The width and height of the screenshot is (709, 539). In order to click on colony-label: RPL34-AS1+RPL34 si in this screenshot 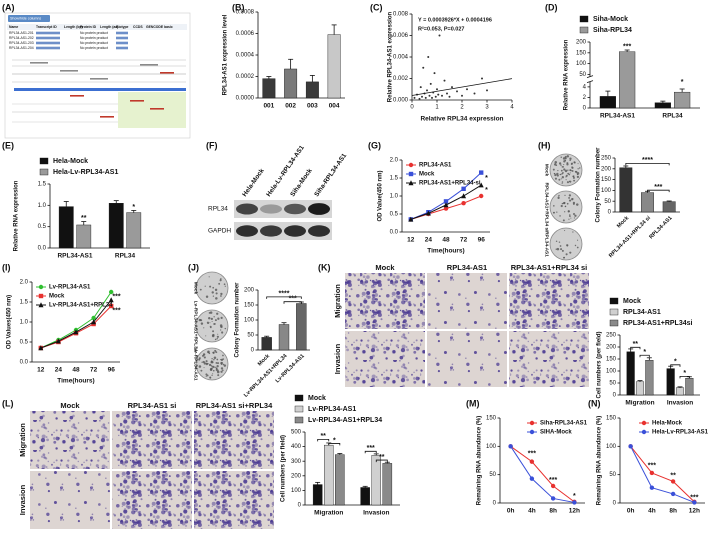, I will do `click(547, 207)`.